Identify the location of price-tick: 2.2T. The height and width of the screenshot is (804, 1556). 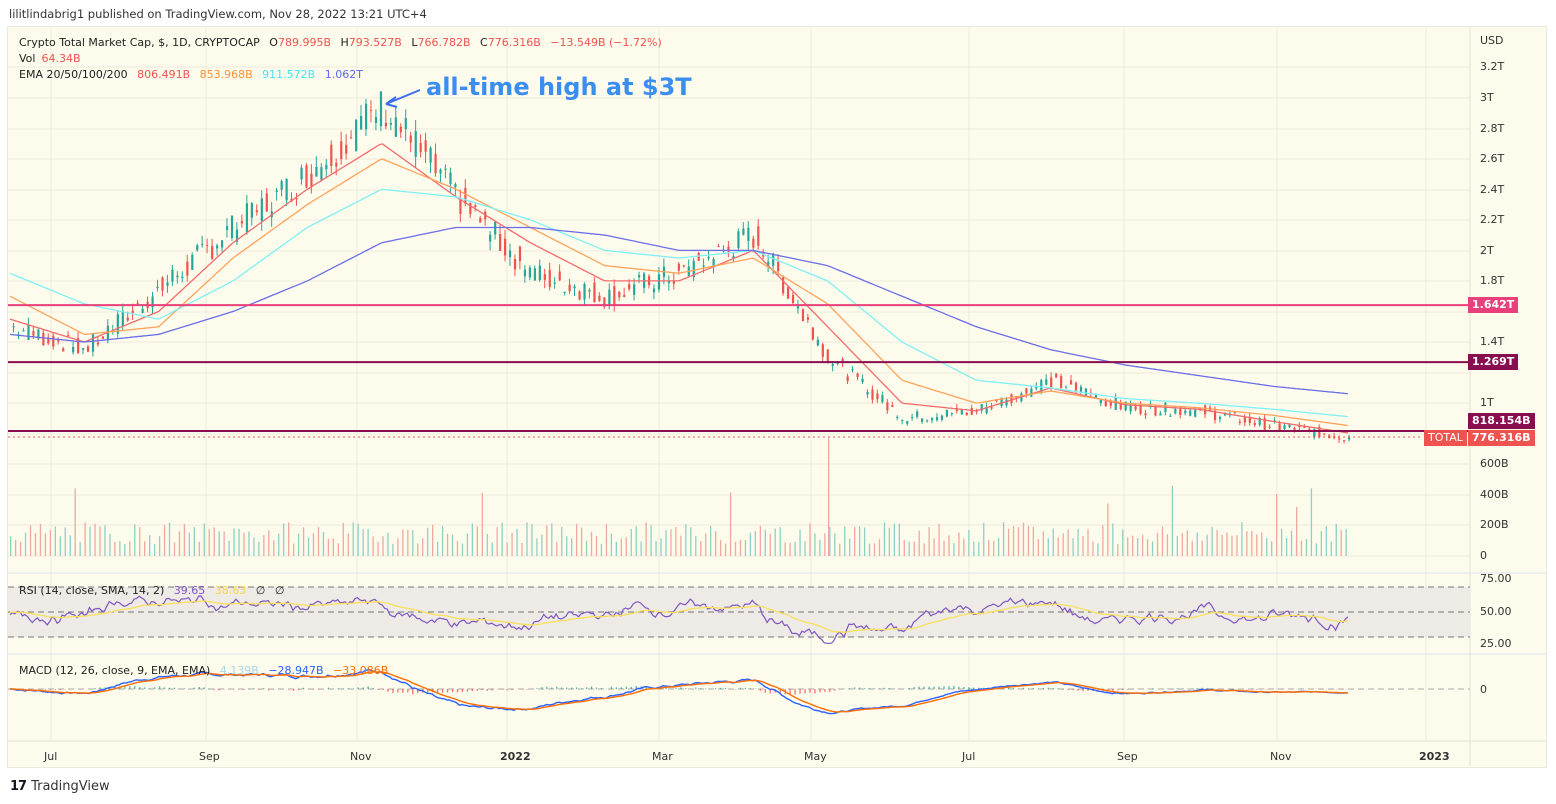
(1492, 219).